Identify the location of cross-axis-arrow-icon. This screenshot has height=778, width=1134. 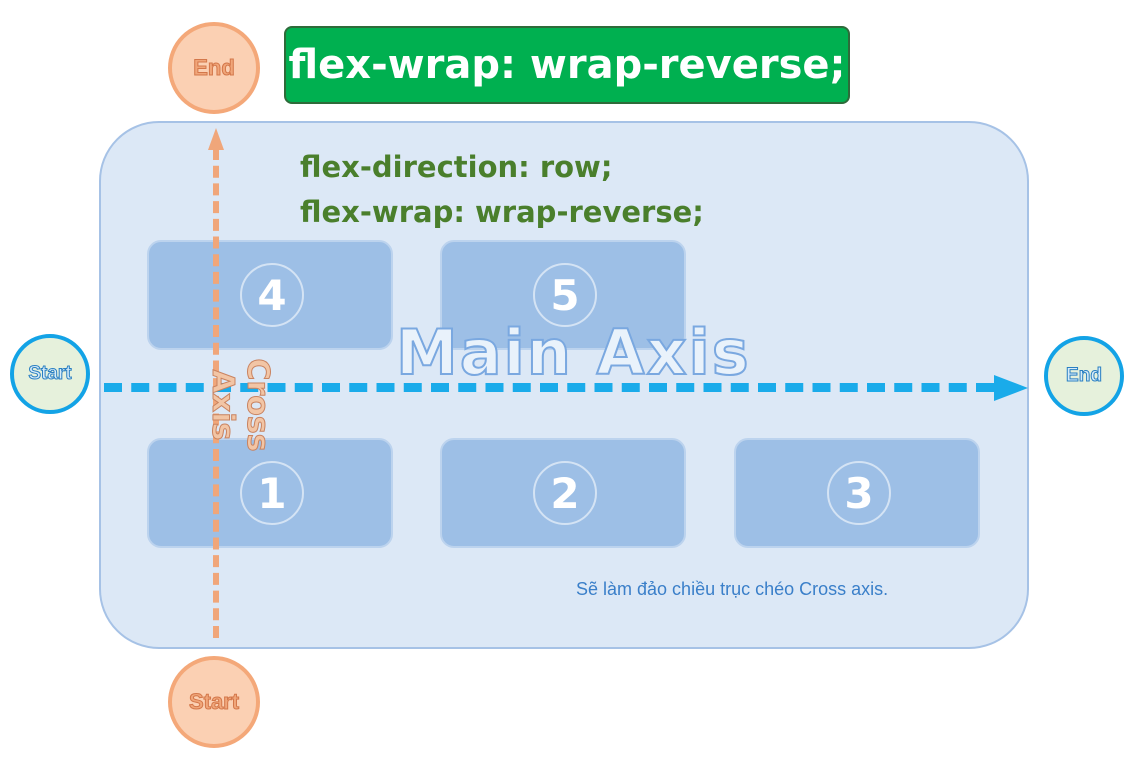
(216, 139).